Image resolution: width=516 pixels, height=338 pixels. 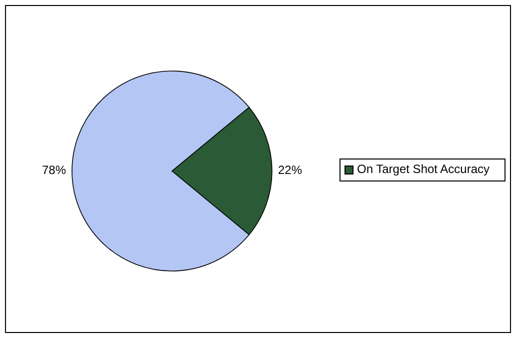 I want to click on data-label: 78%, so click(x=54, y=170).